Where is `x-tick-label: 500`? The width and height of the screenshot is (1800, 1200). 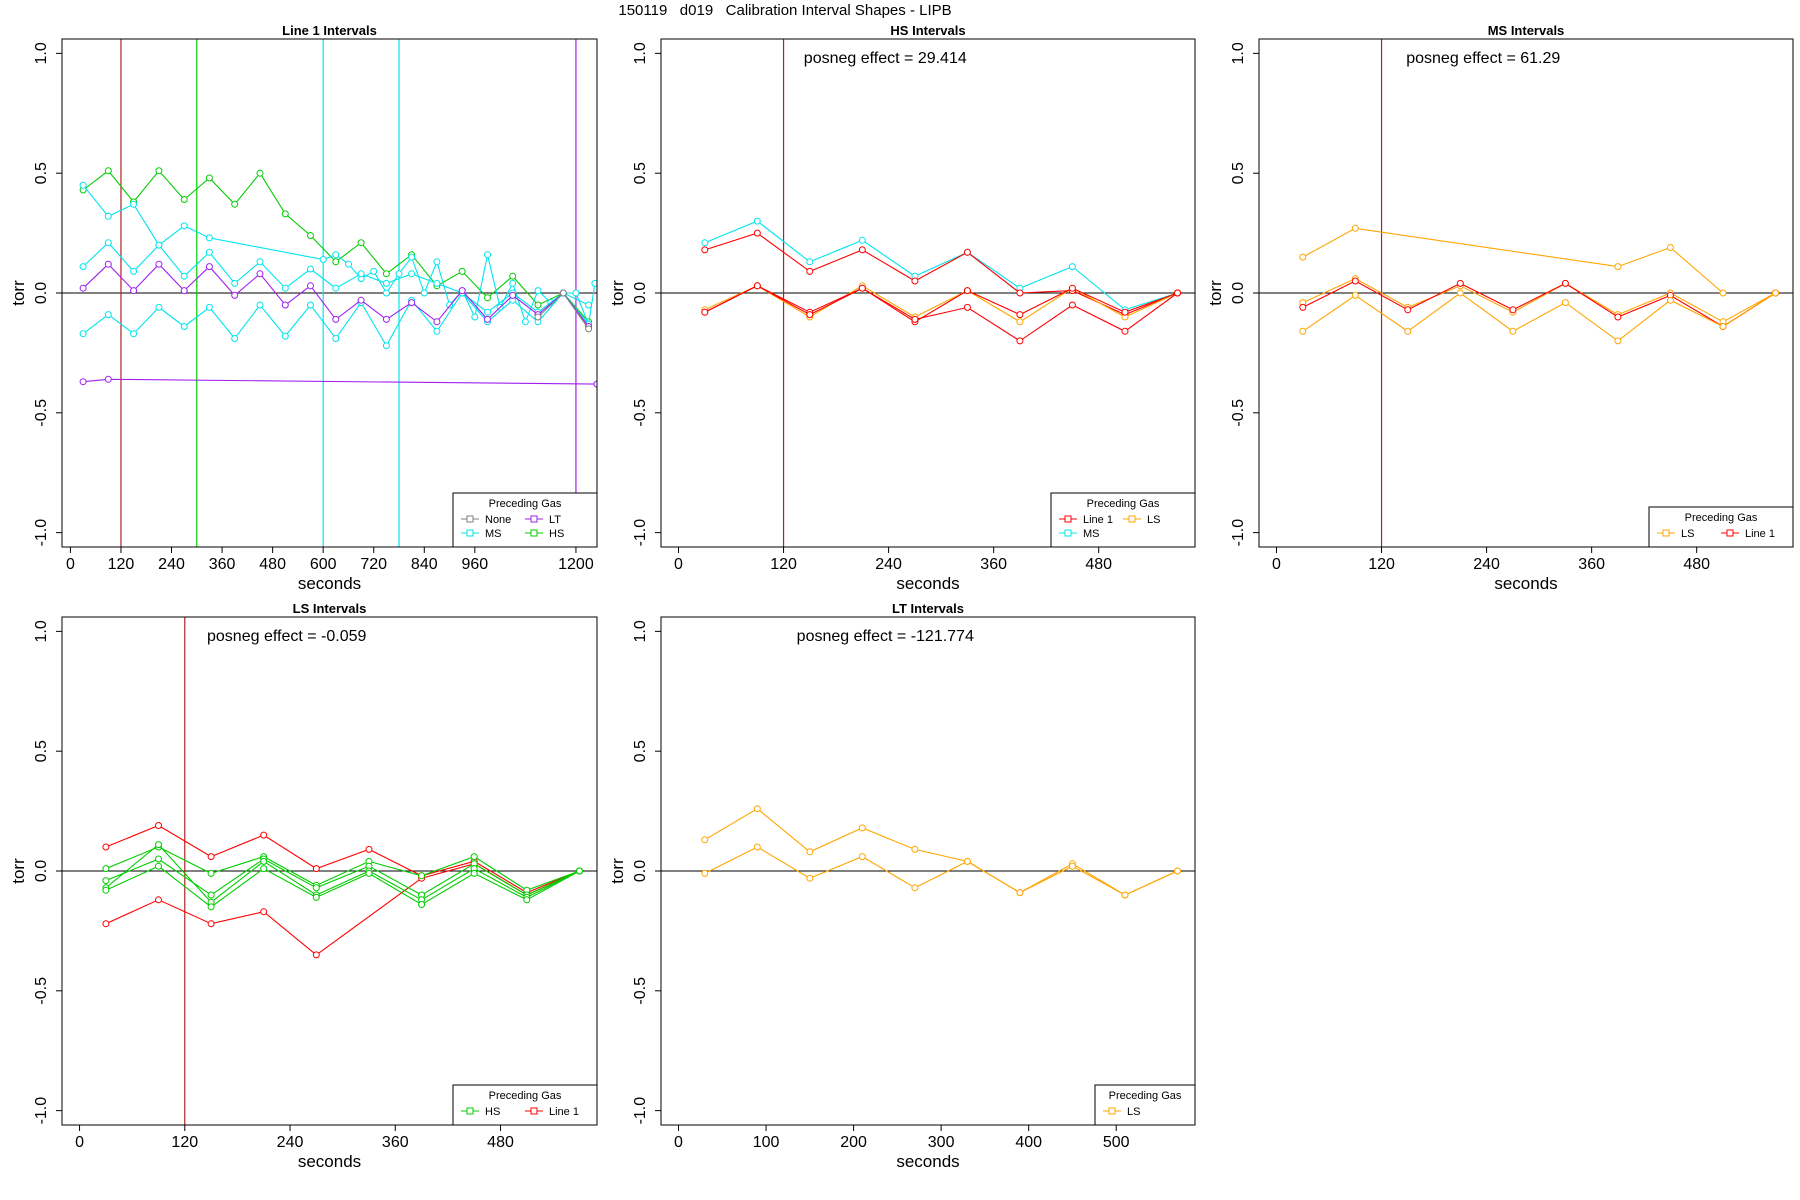
x-tick-label: 500 is located at coordinates (1116, 1142).